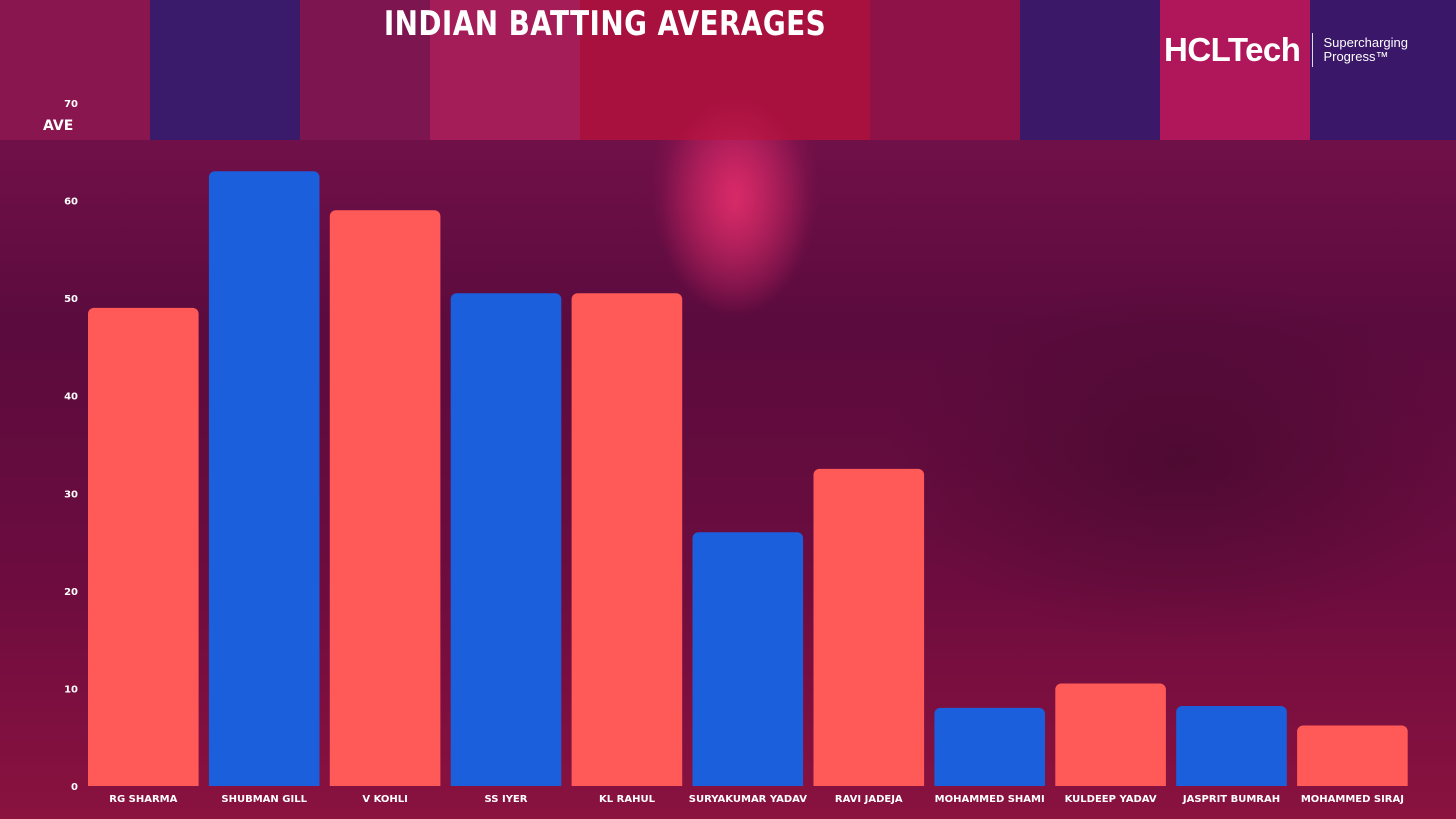 This screenshot has height=819, width=1456. I want to click on bar-jasprit-bumrah, so click(1231, 746).